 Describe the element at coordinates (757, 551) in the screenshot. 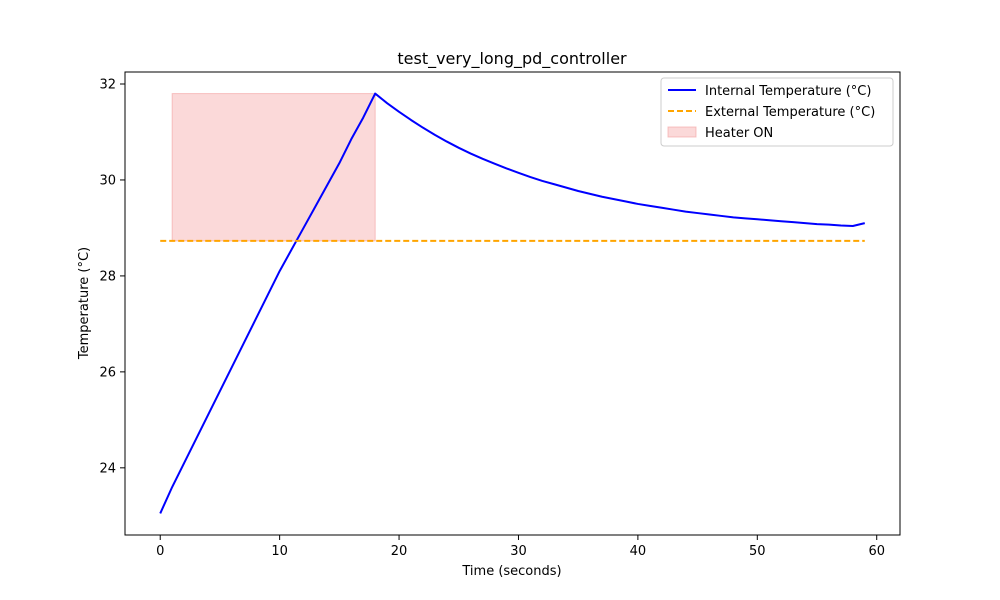

I see `x-tick-label: 50` at that location.